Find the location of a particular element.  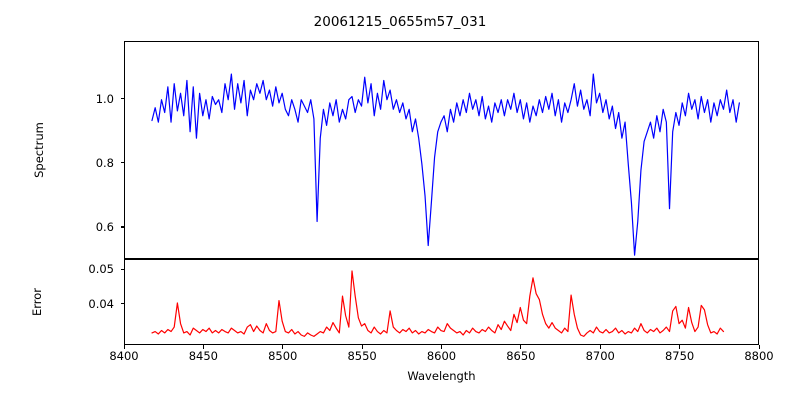

chart-title: 20061215_0655m57_031 is located at coordinates (400, 22).